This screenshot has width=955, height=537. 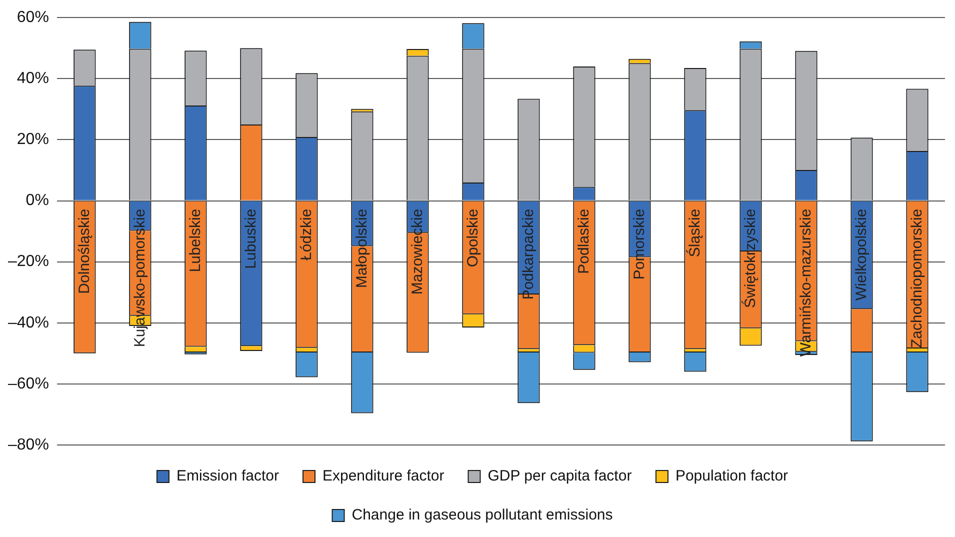 I want to click on x-tick-label: Małopolskie, so click(x=361, y=248).